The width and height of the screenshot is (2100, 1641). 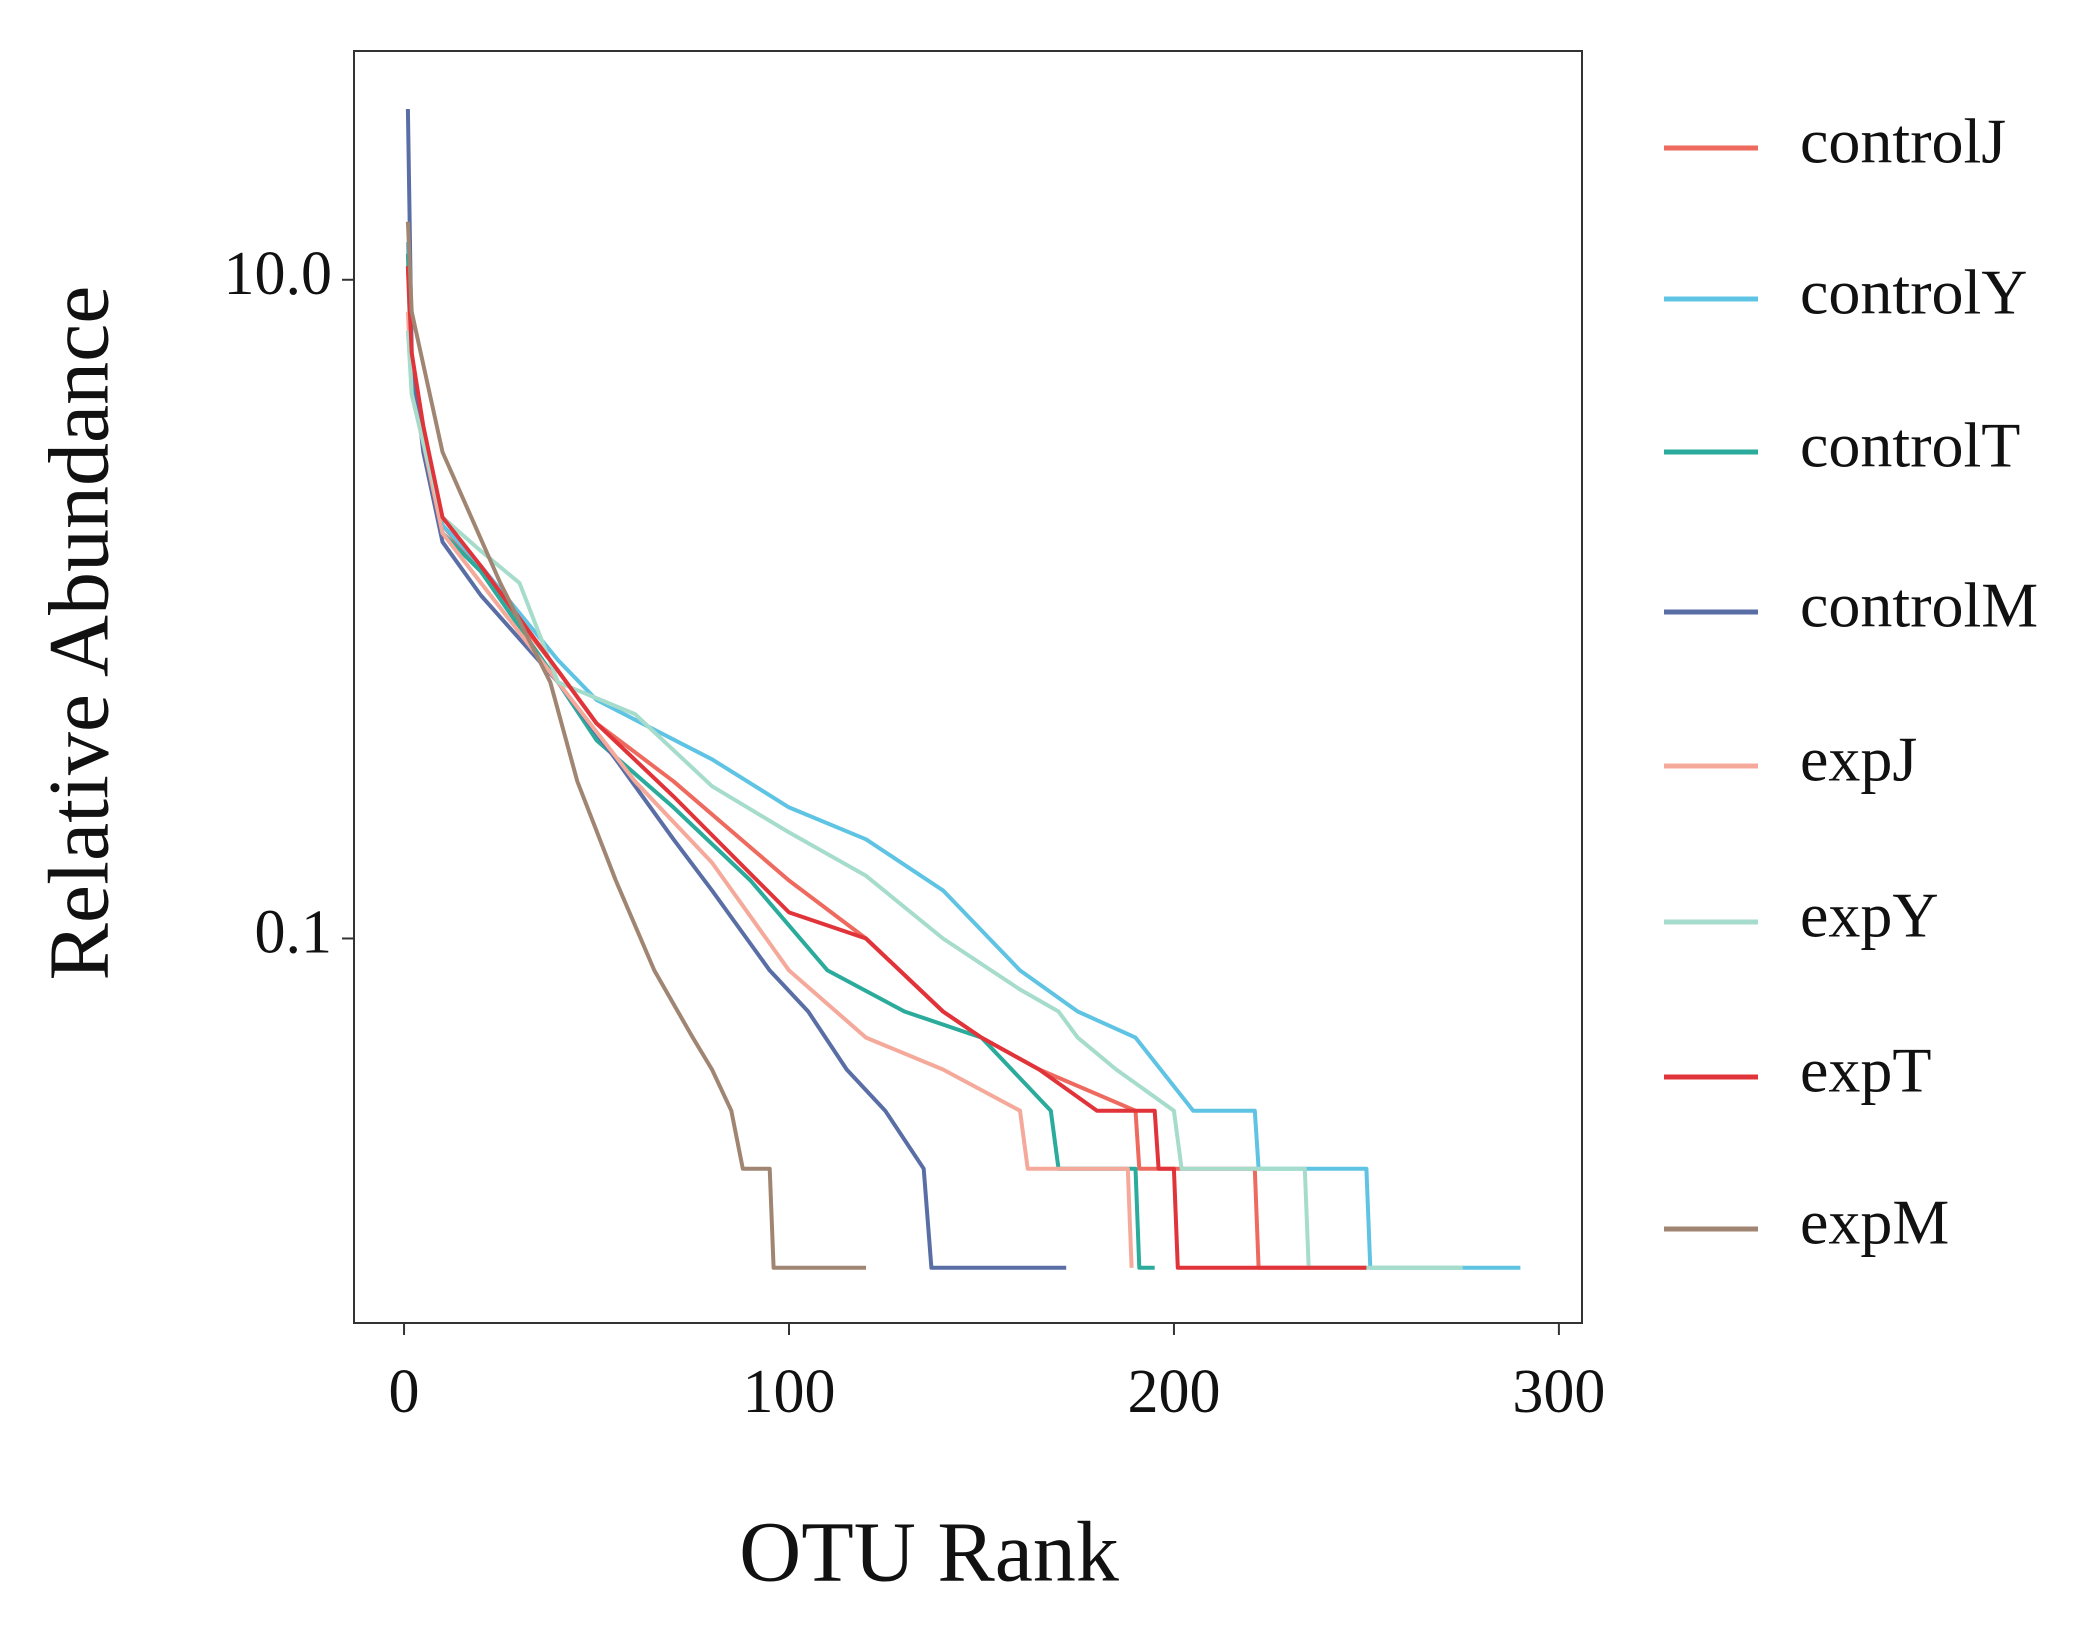 I want to click on y-axis-title: Relative Abundance, so click(x=79, y=633).